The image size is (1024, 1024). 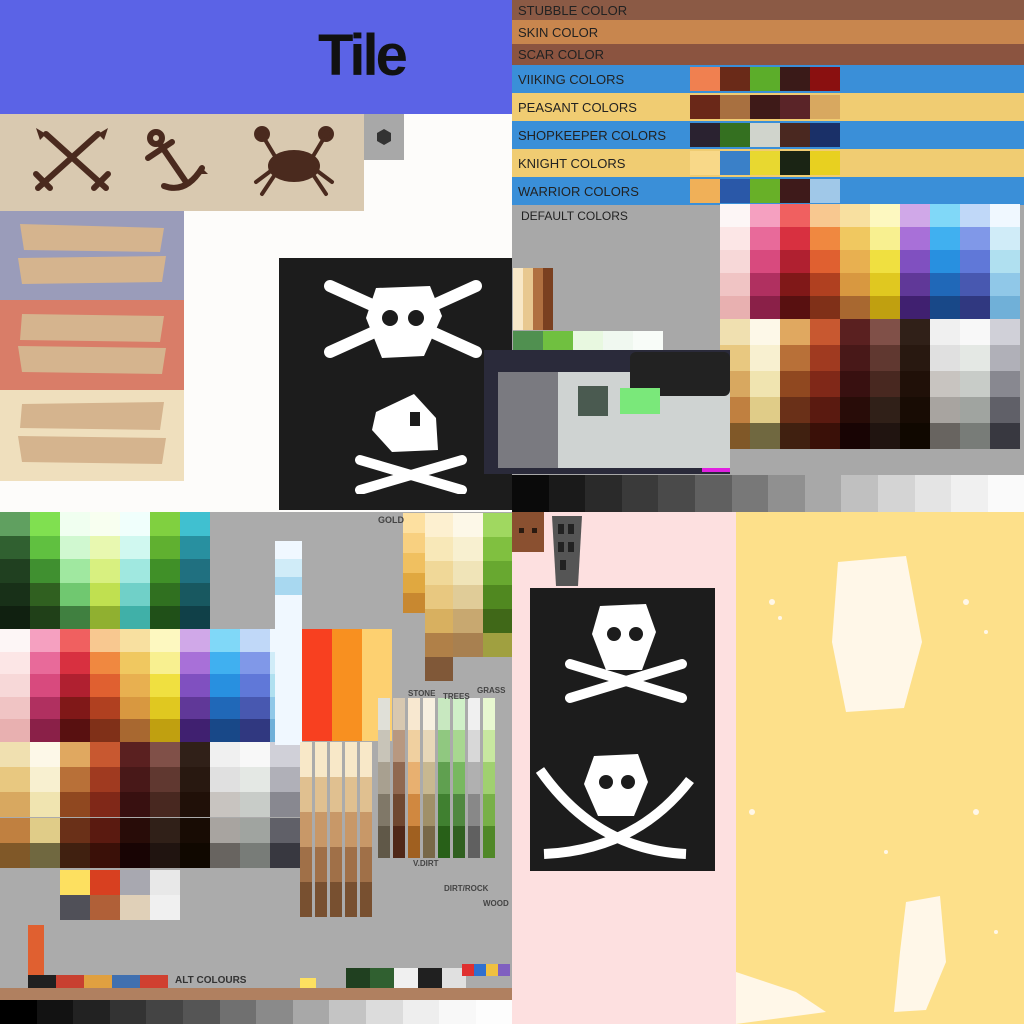 I want to click on skull-icon, so click(x=411, y=444).